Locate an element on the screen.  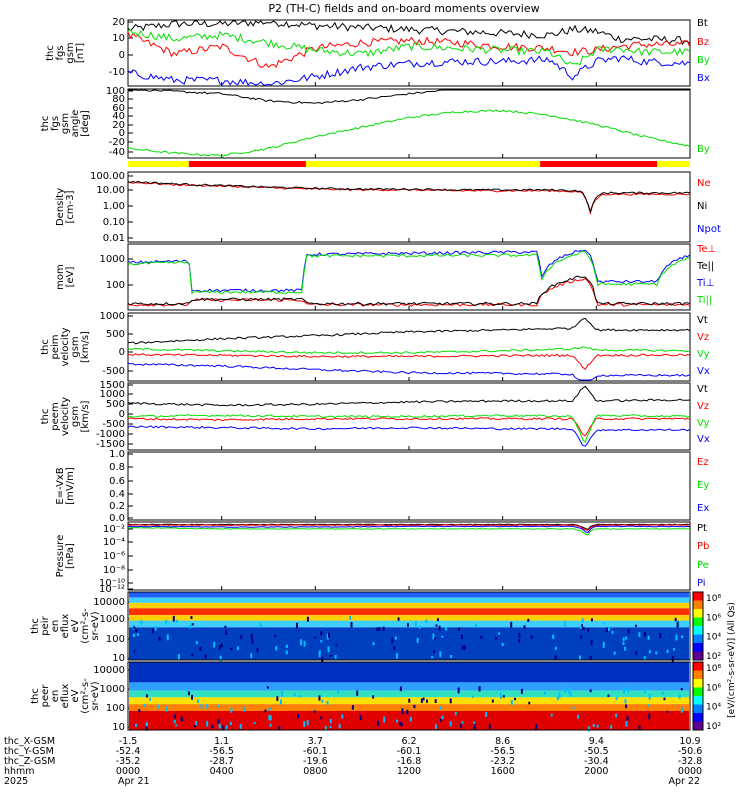
footer-value: 3.7 is located at coordinates (315, 741).